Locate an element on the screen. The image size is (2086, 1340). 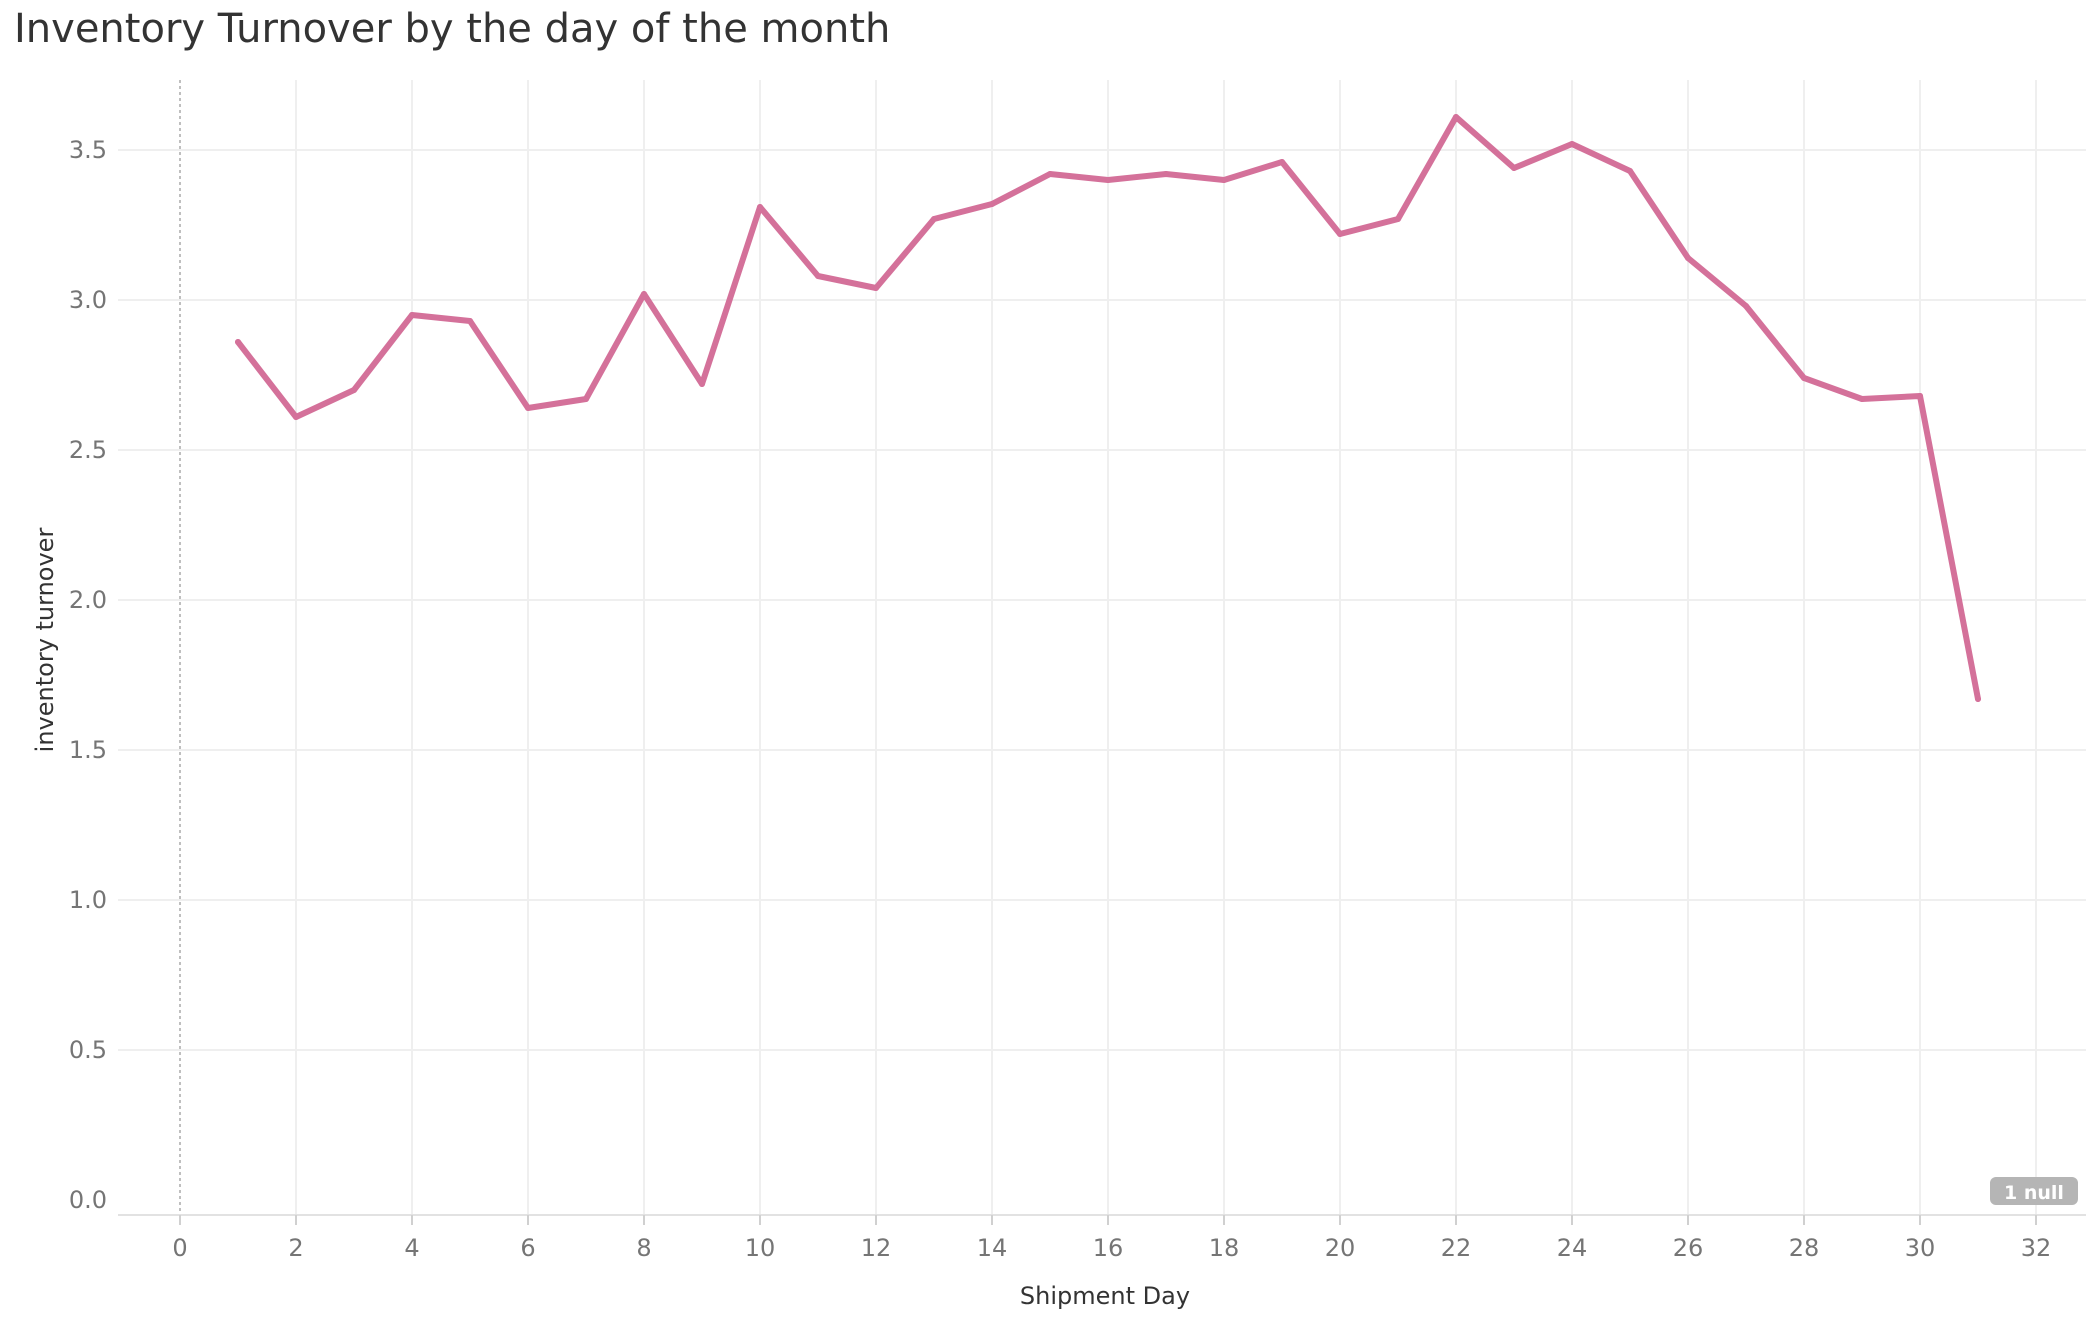
x-tick-label: 2 is located at coordinates (295, 1248).